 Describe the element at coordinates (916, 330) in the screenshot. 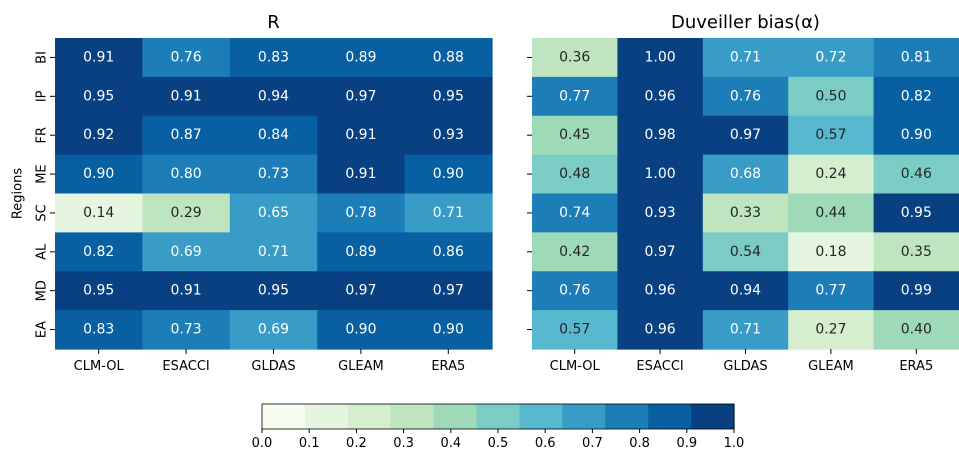

I see `cell-value-label: 0.40` at that location.